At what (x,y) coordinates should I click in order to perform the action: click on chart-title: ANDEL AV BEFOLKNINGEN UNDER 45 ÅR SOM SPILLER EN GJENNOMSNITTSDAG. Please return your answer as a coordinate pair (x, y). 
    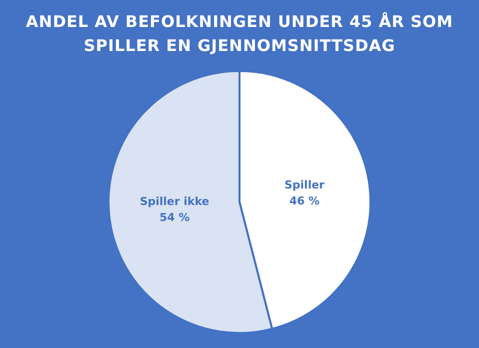
    Looking at the image, I should click on (239, 34).